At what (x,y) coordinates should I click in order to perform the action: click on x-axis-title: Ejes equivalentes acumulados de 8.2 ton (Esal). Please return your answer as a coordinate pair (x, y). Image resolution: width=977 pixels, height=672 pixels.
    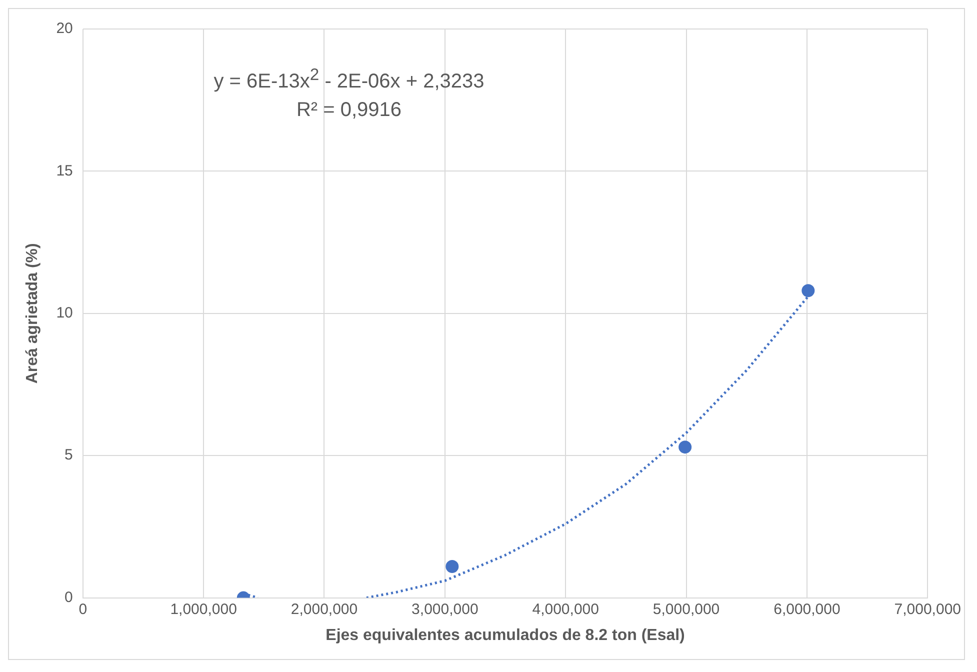
    Looking at the image, I should click on (505, 635).